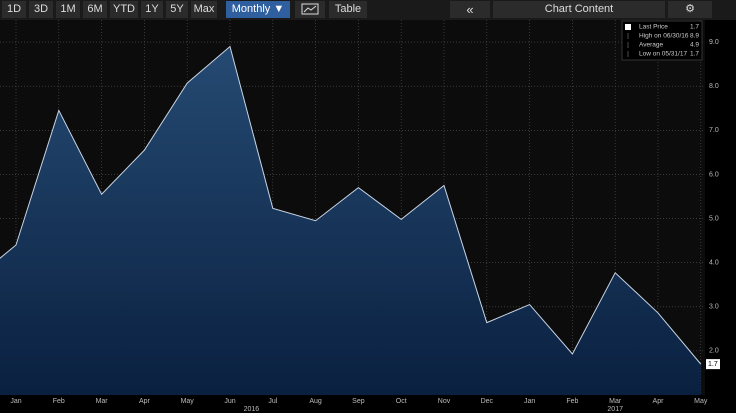 Image resolution: width=736 pixels, height=413 pixels. I want to click on range-button: 1M, so click(68, 9).